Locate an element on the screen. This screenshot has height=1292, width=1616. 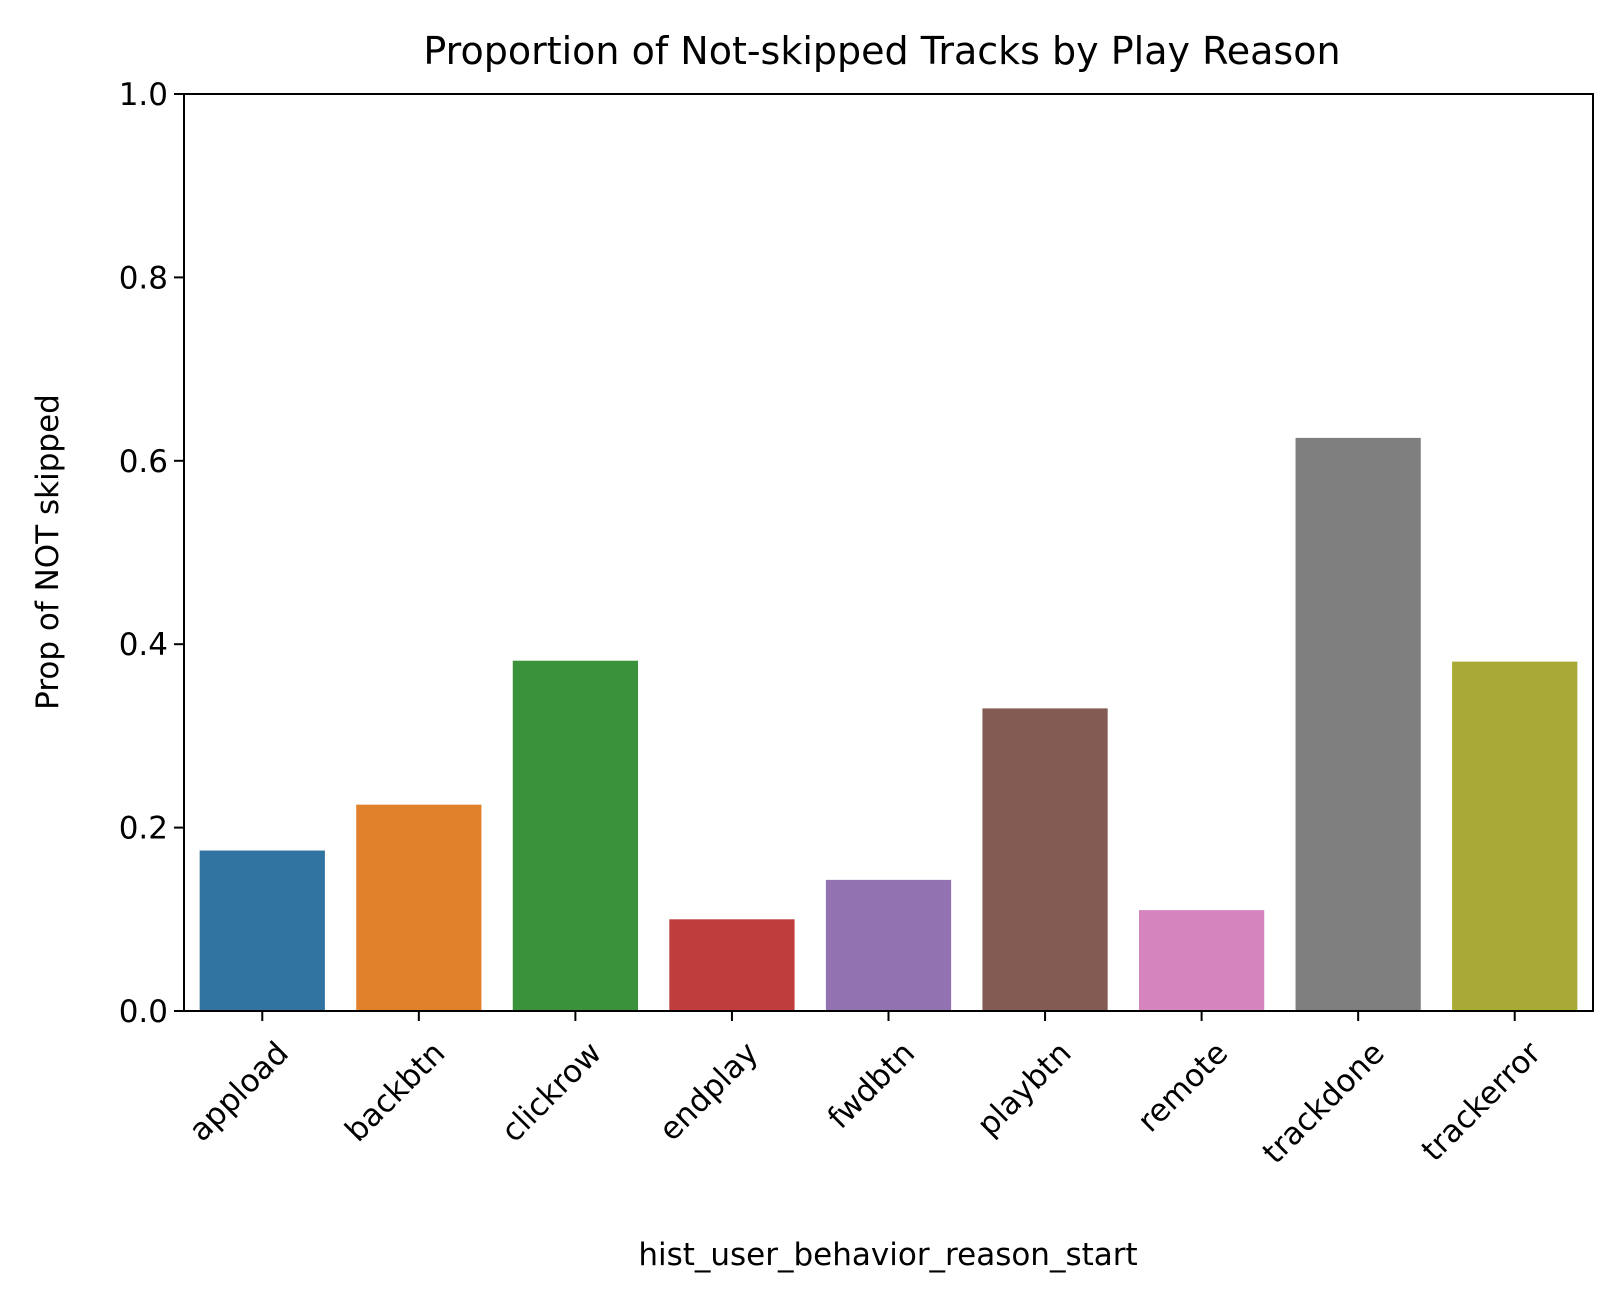
y-axis: 0.0 0.2 0.4 0.6 0.8 1.0 is located at coordinates (151, 553).